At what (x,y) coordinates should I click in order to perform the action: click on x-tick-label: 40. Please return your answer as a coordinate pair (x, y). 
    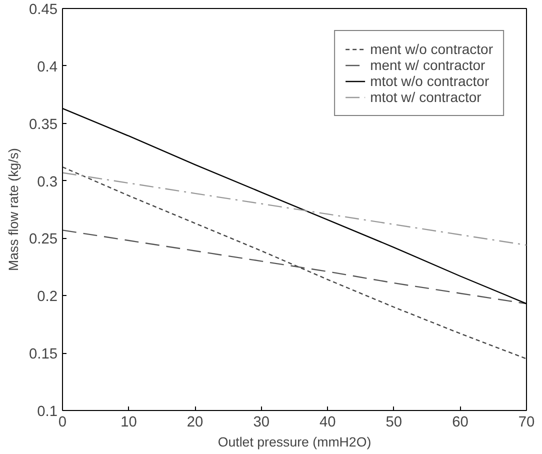
    Looking at the image, I should click on (327, 422).